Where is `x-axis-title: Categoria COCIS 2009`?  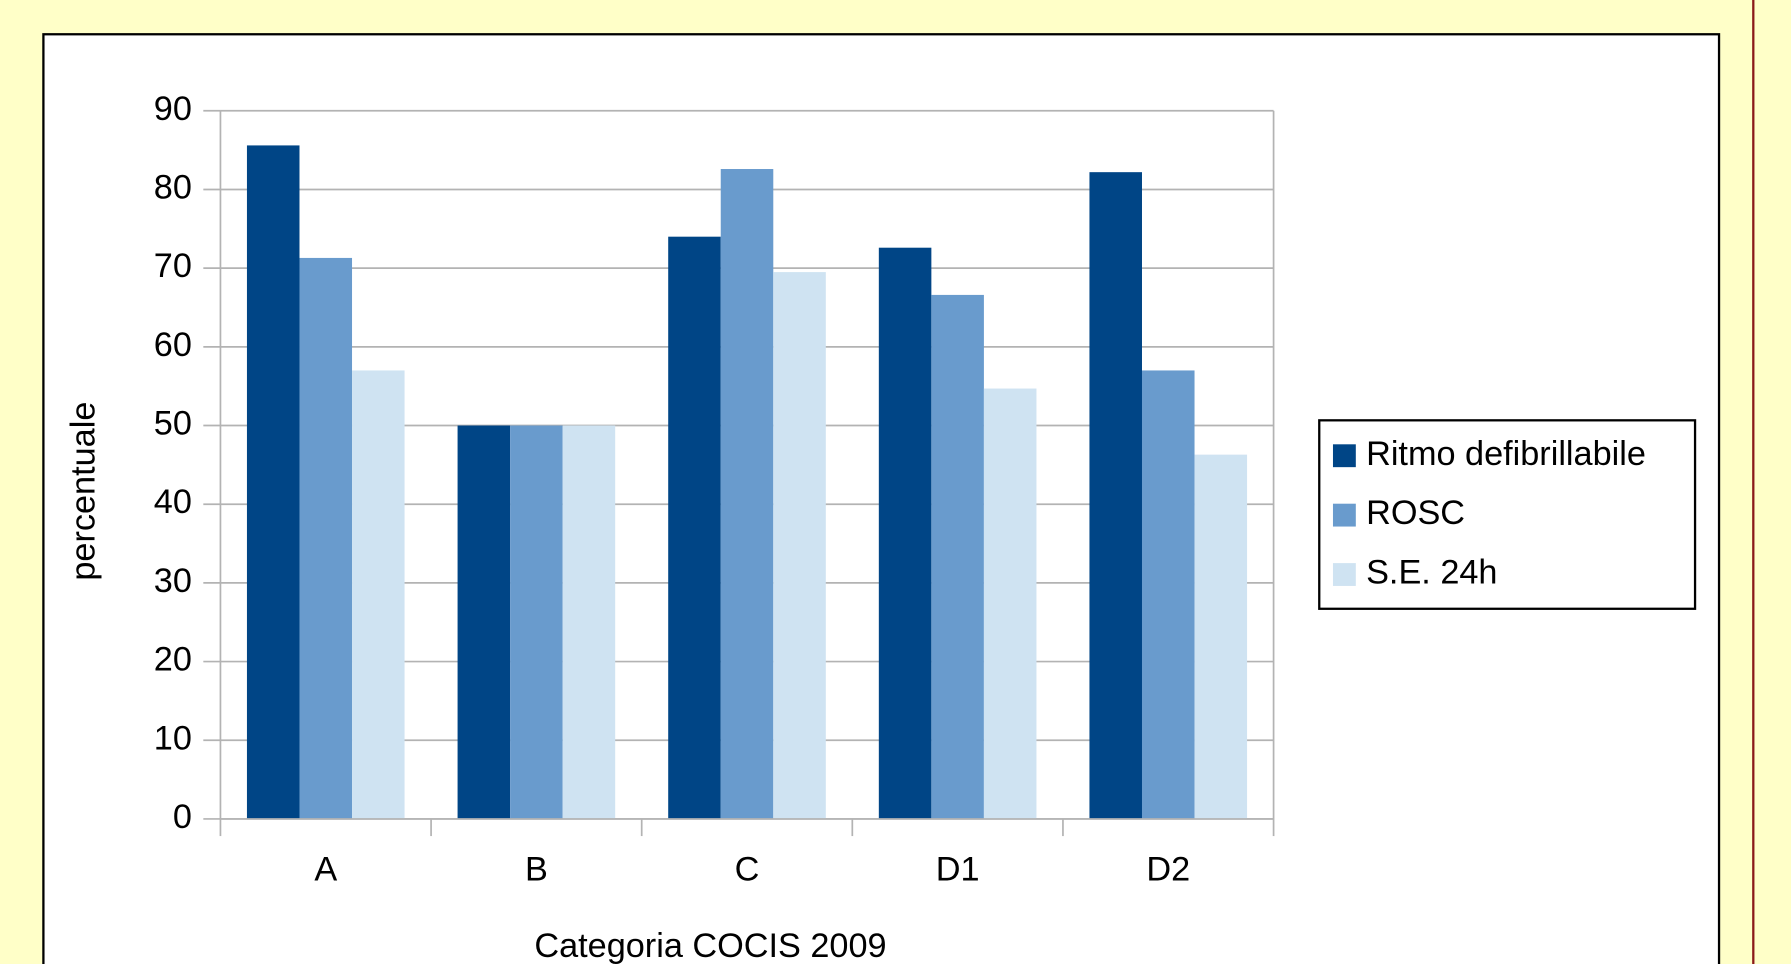
x-axis-title: Categoria COCIS 2009 is located at coordinates (710, 945).